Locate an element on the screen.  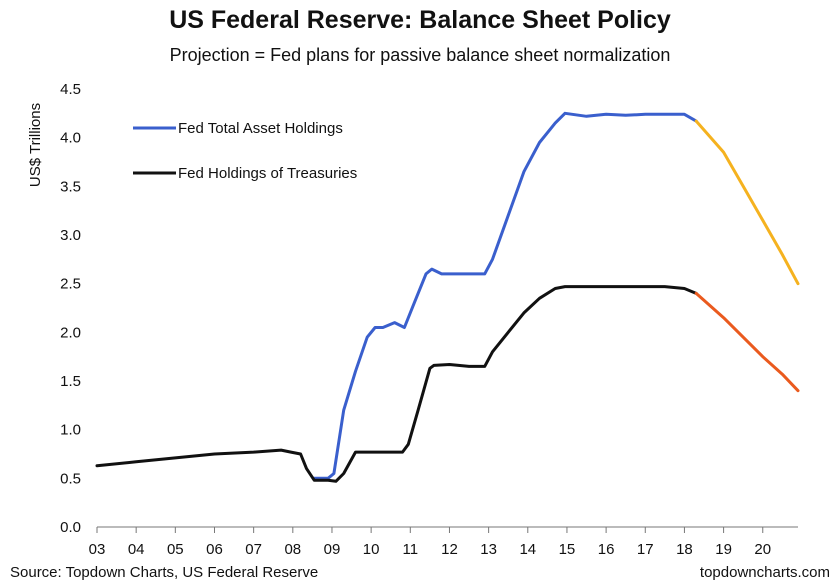
x-tick-label: 15 is located at coordinates (567, 549).